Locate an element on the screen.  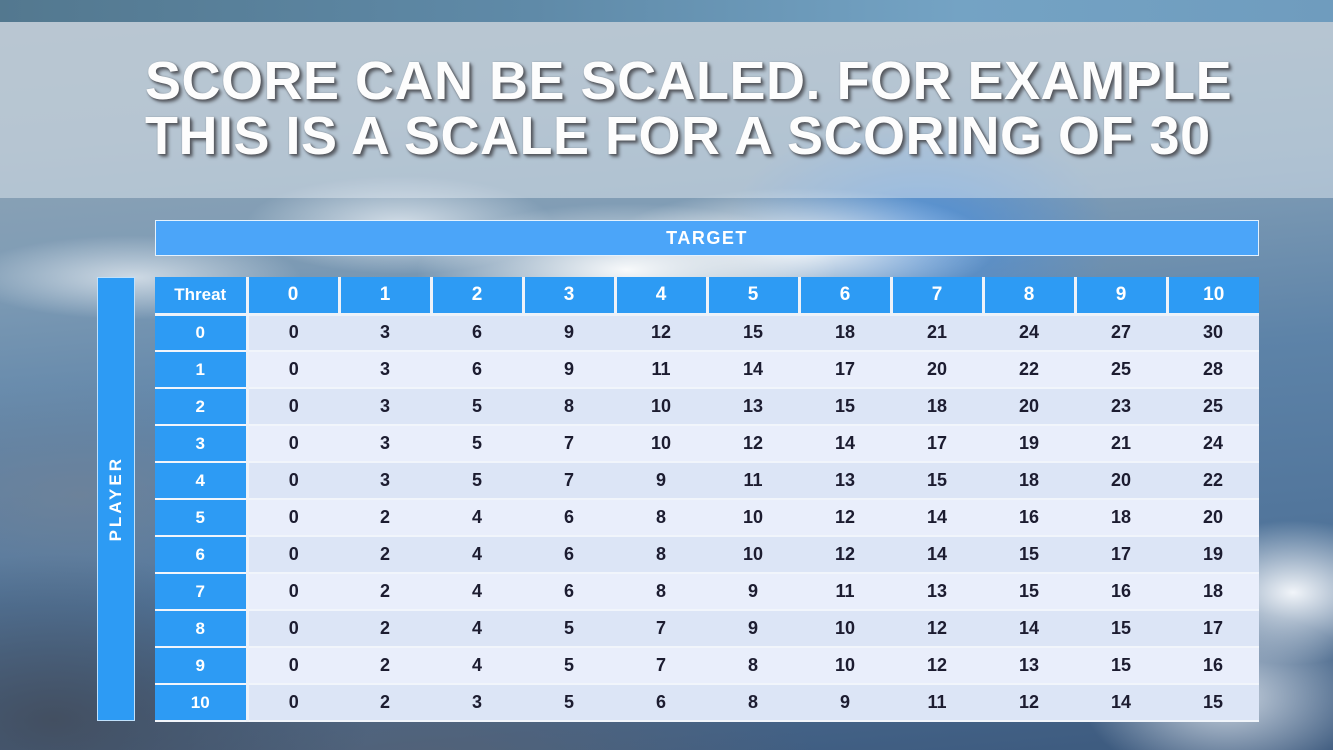
table-row: 4 0 3 5 7 9 11 13 15 18 20 22 is located at coordinates (707, 481).